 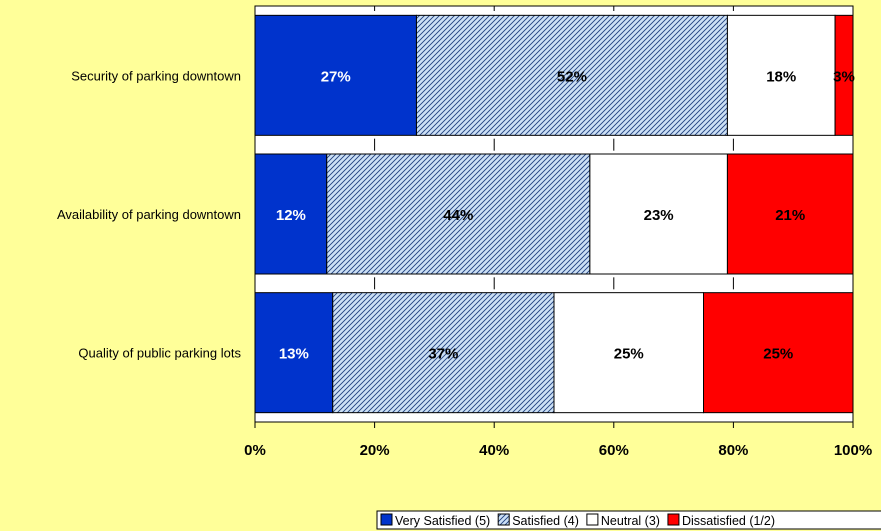 I want to click on data-label: 12%, so click(x=291, y=215).